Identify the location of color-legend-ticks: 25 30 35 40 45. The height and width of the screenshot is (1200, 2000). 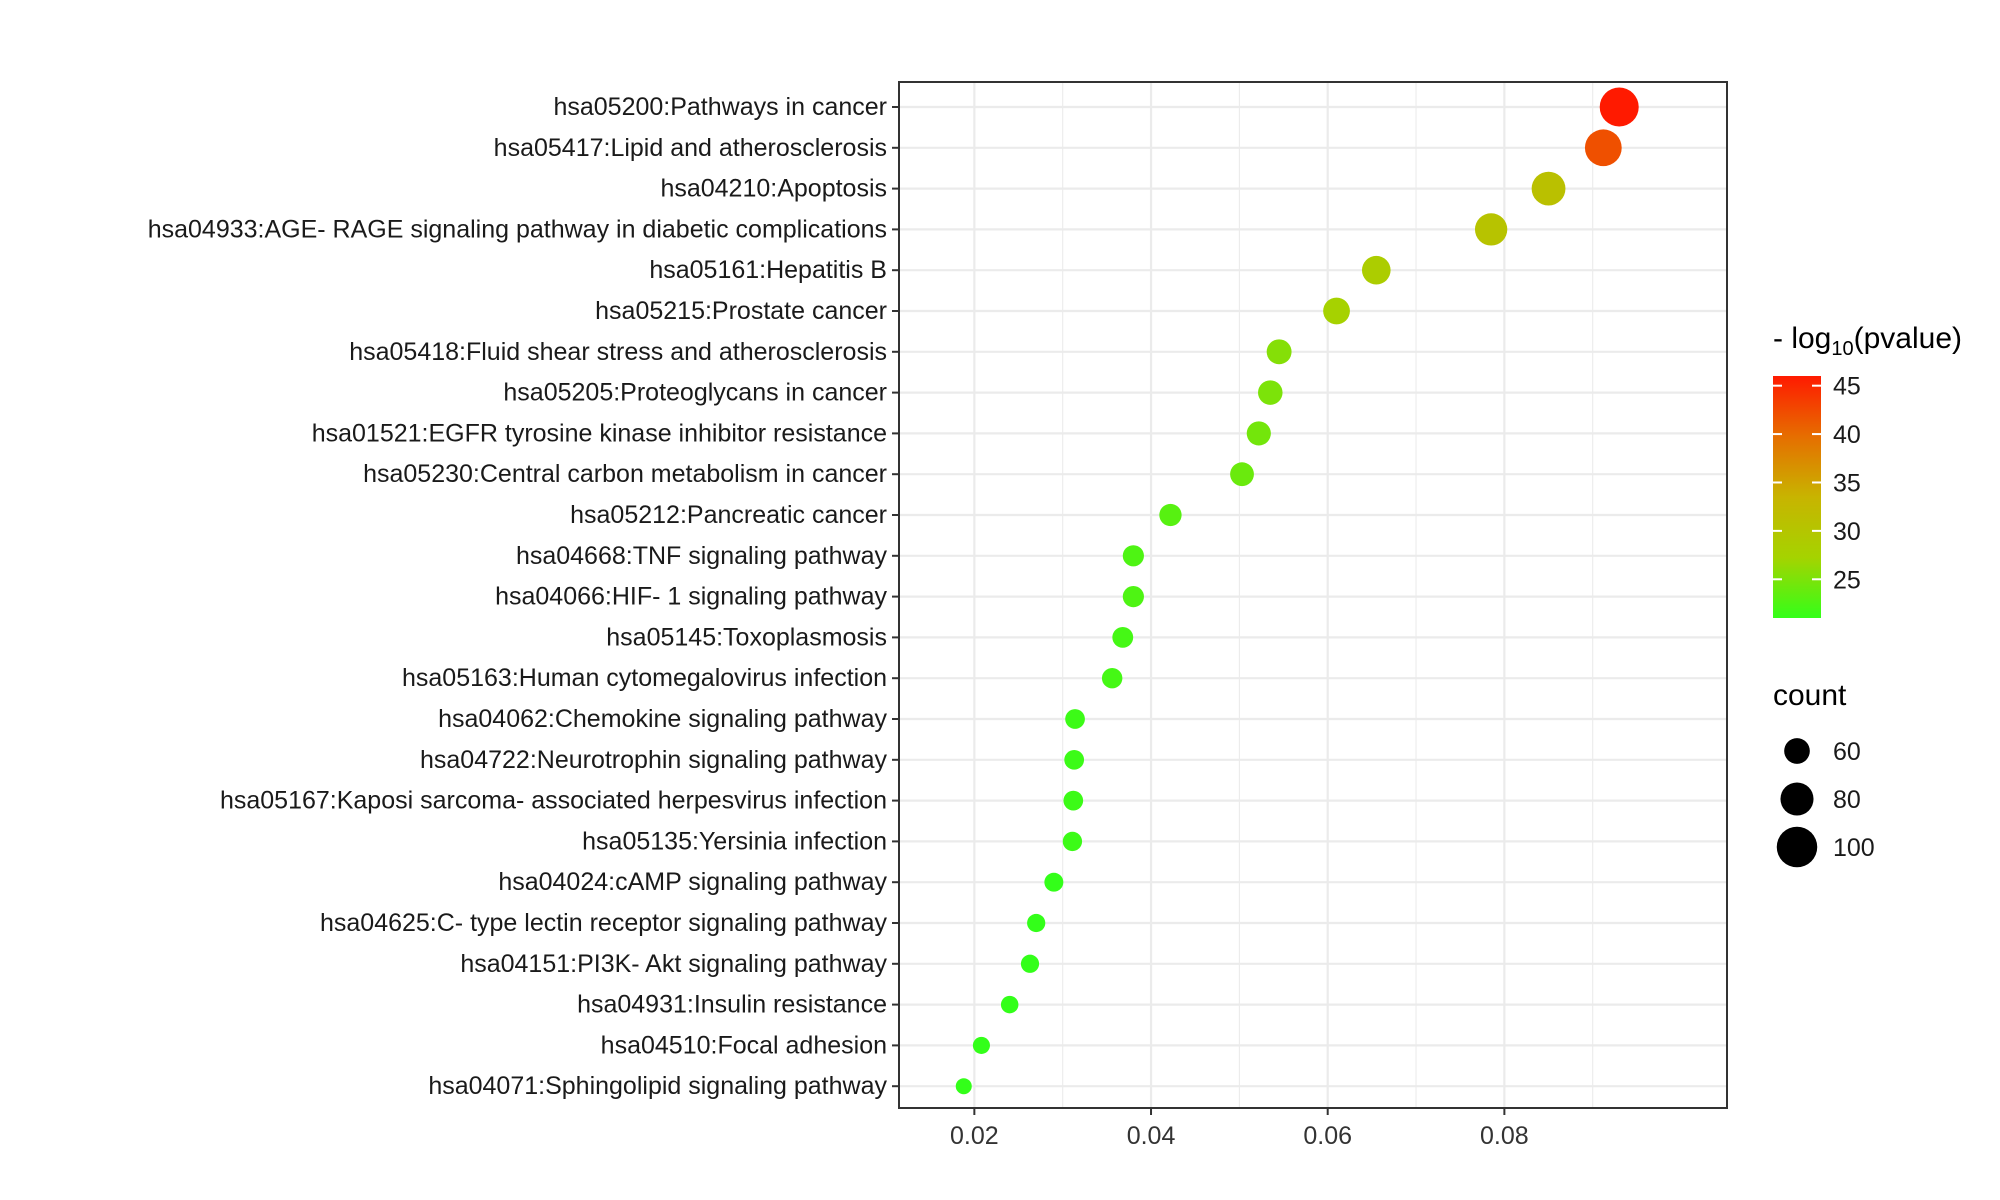
(1817, 483).